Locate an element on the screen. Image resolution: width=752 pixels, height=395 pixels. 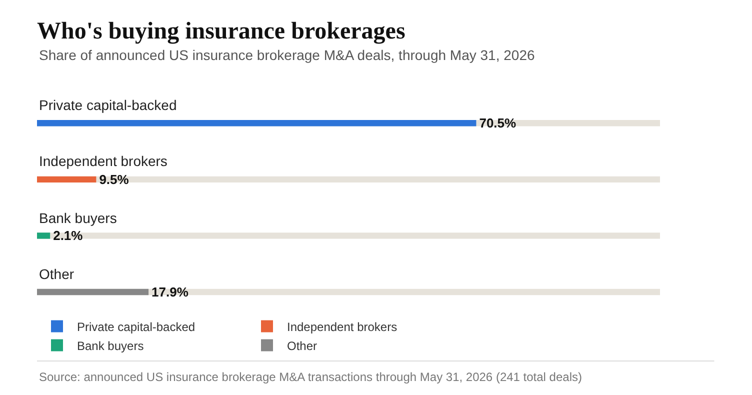
data-label: 2.1% is located at coordinates (68, 236).